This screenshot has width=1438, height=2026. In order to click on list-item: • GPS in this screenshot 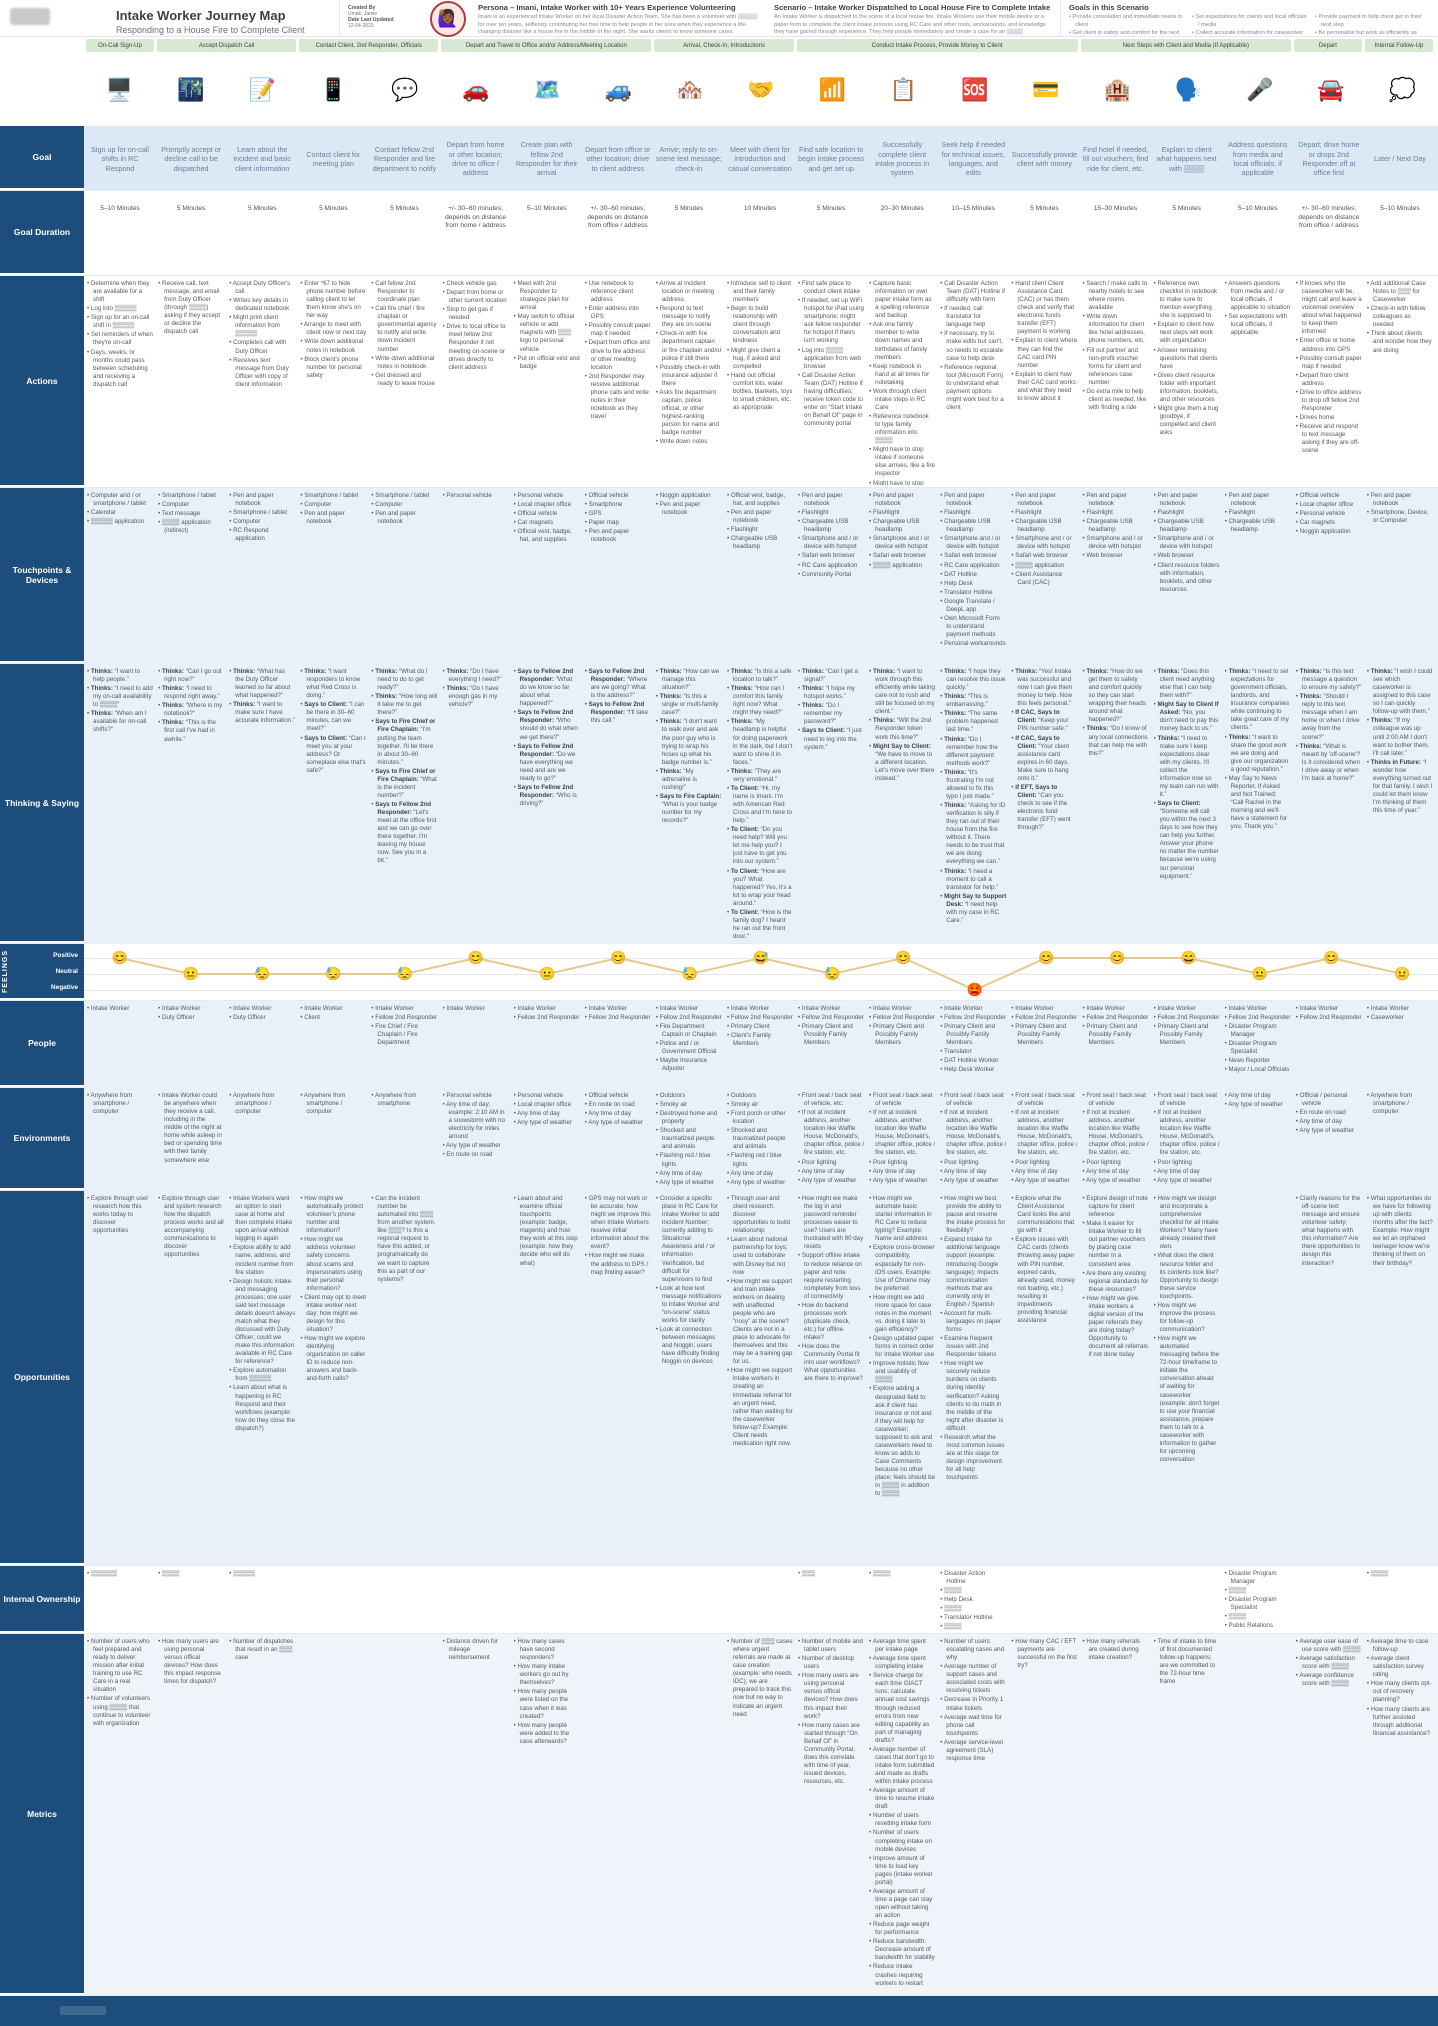, I will do `click(593, 514)`.